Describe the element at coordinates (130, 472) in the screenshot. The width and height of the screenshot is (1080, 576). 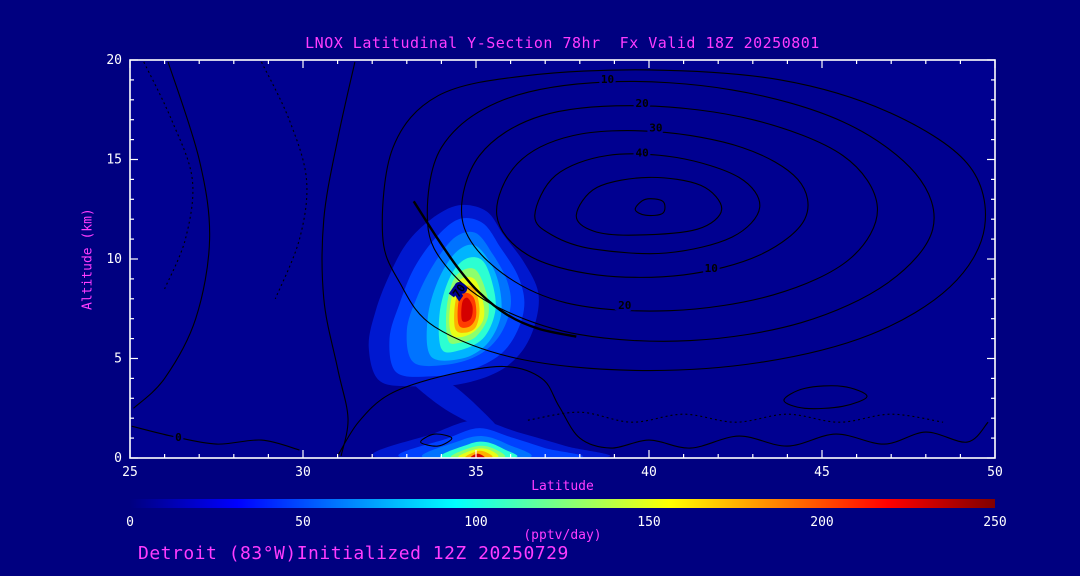
I see `svg-text: 25` at that location.